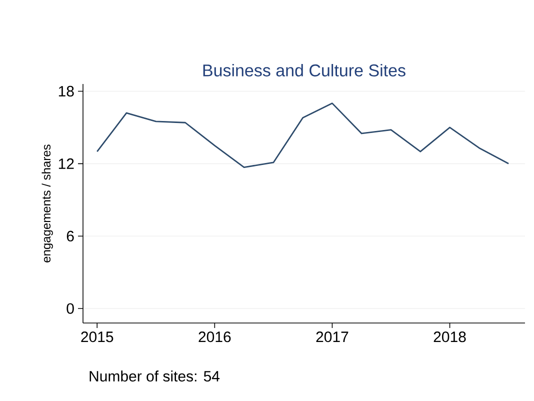 This screenshot has height=401, width=534. I want to click on chart-title: Business and Culture Sites, so click(304, 70).